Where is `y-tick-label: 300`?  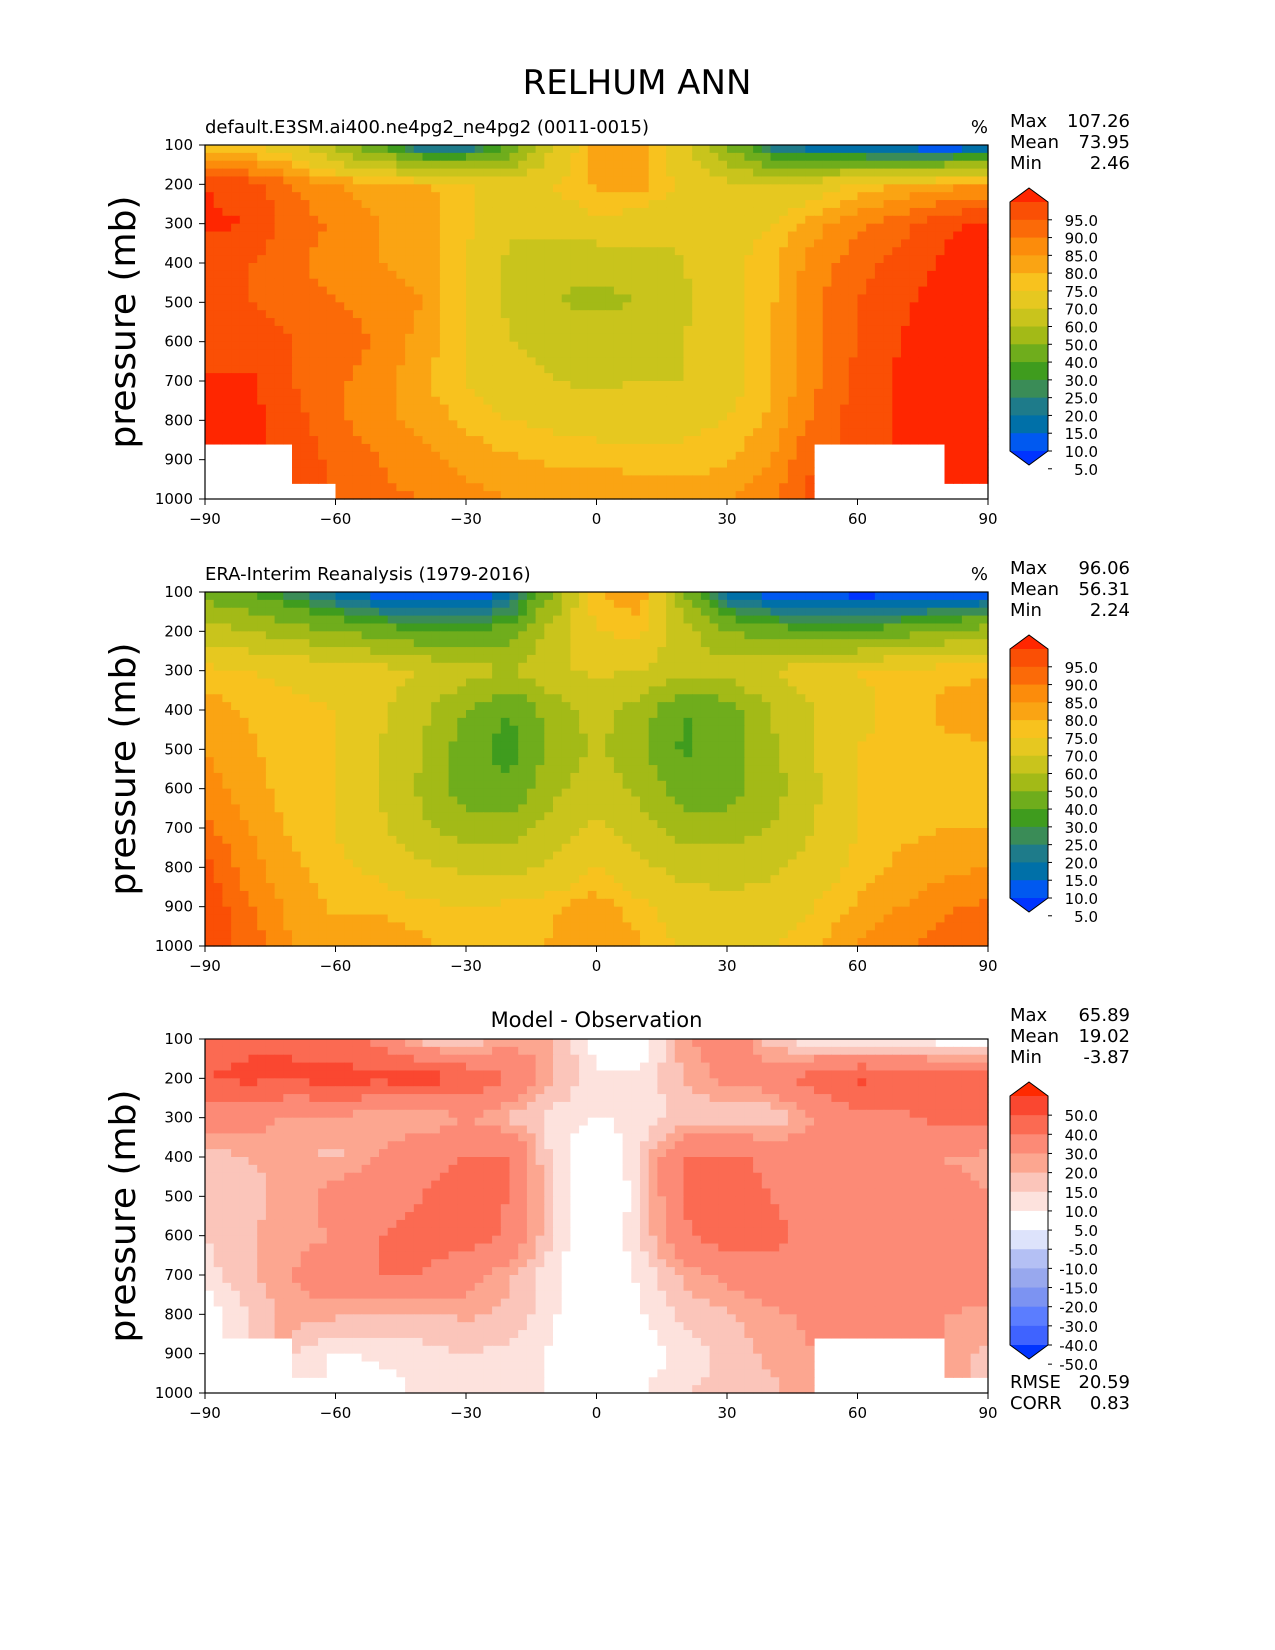 y-tick-label: 300 is located at coordinates (178, 224).